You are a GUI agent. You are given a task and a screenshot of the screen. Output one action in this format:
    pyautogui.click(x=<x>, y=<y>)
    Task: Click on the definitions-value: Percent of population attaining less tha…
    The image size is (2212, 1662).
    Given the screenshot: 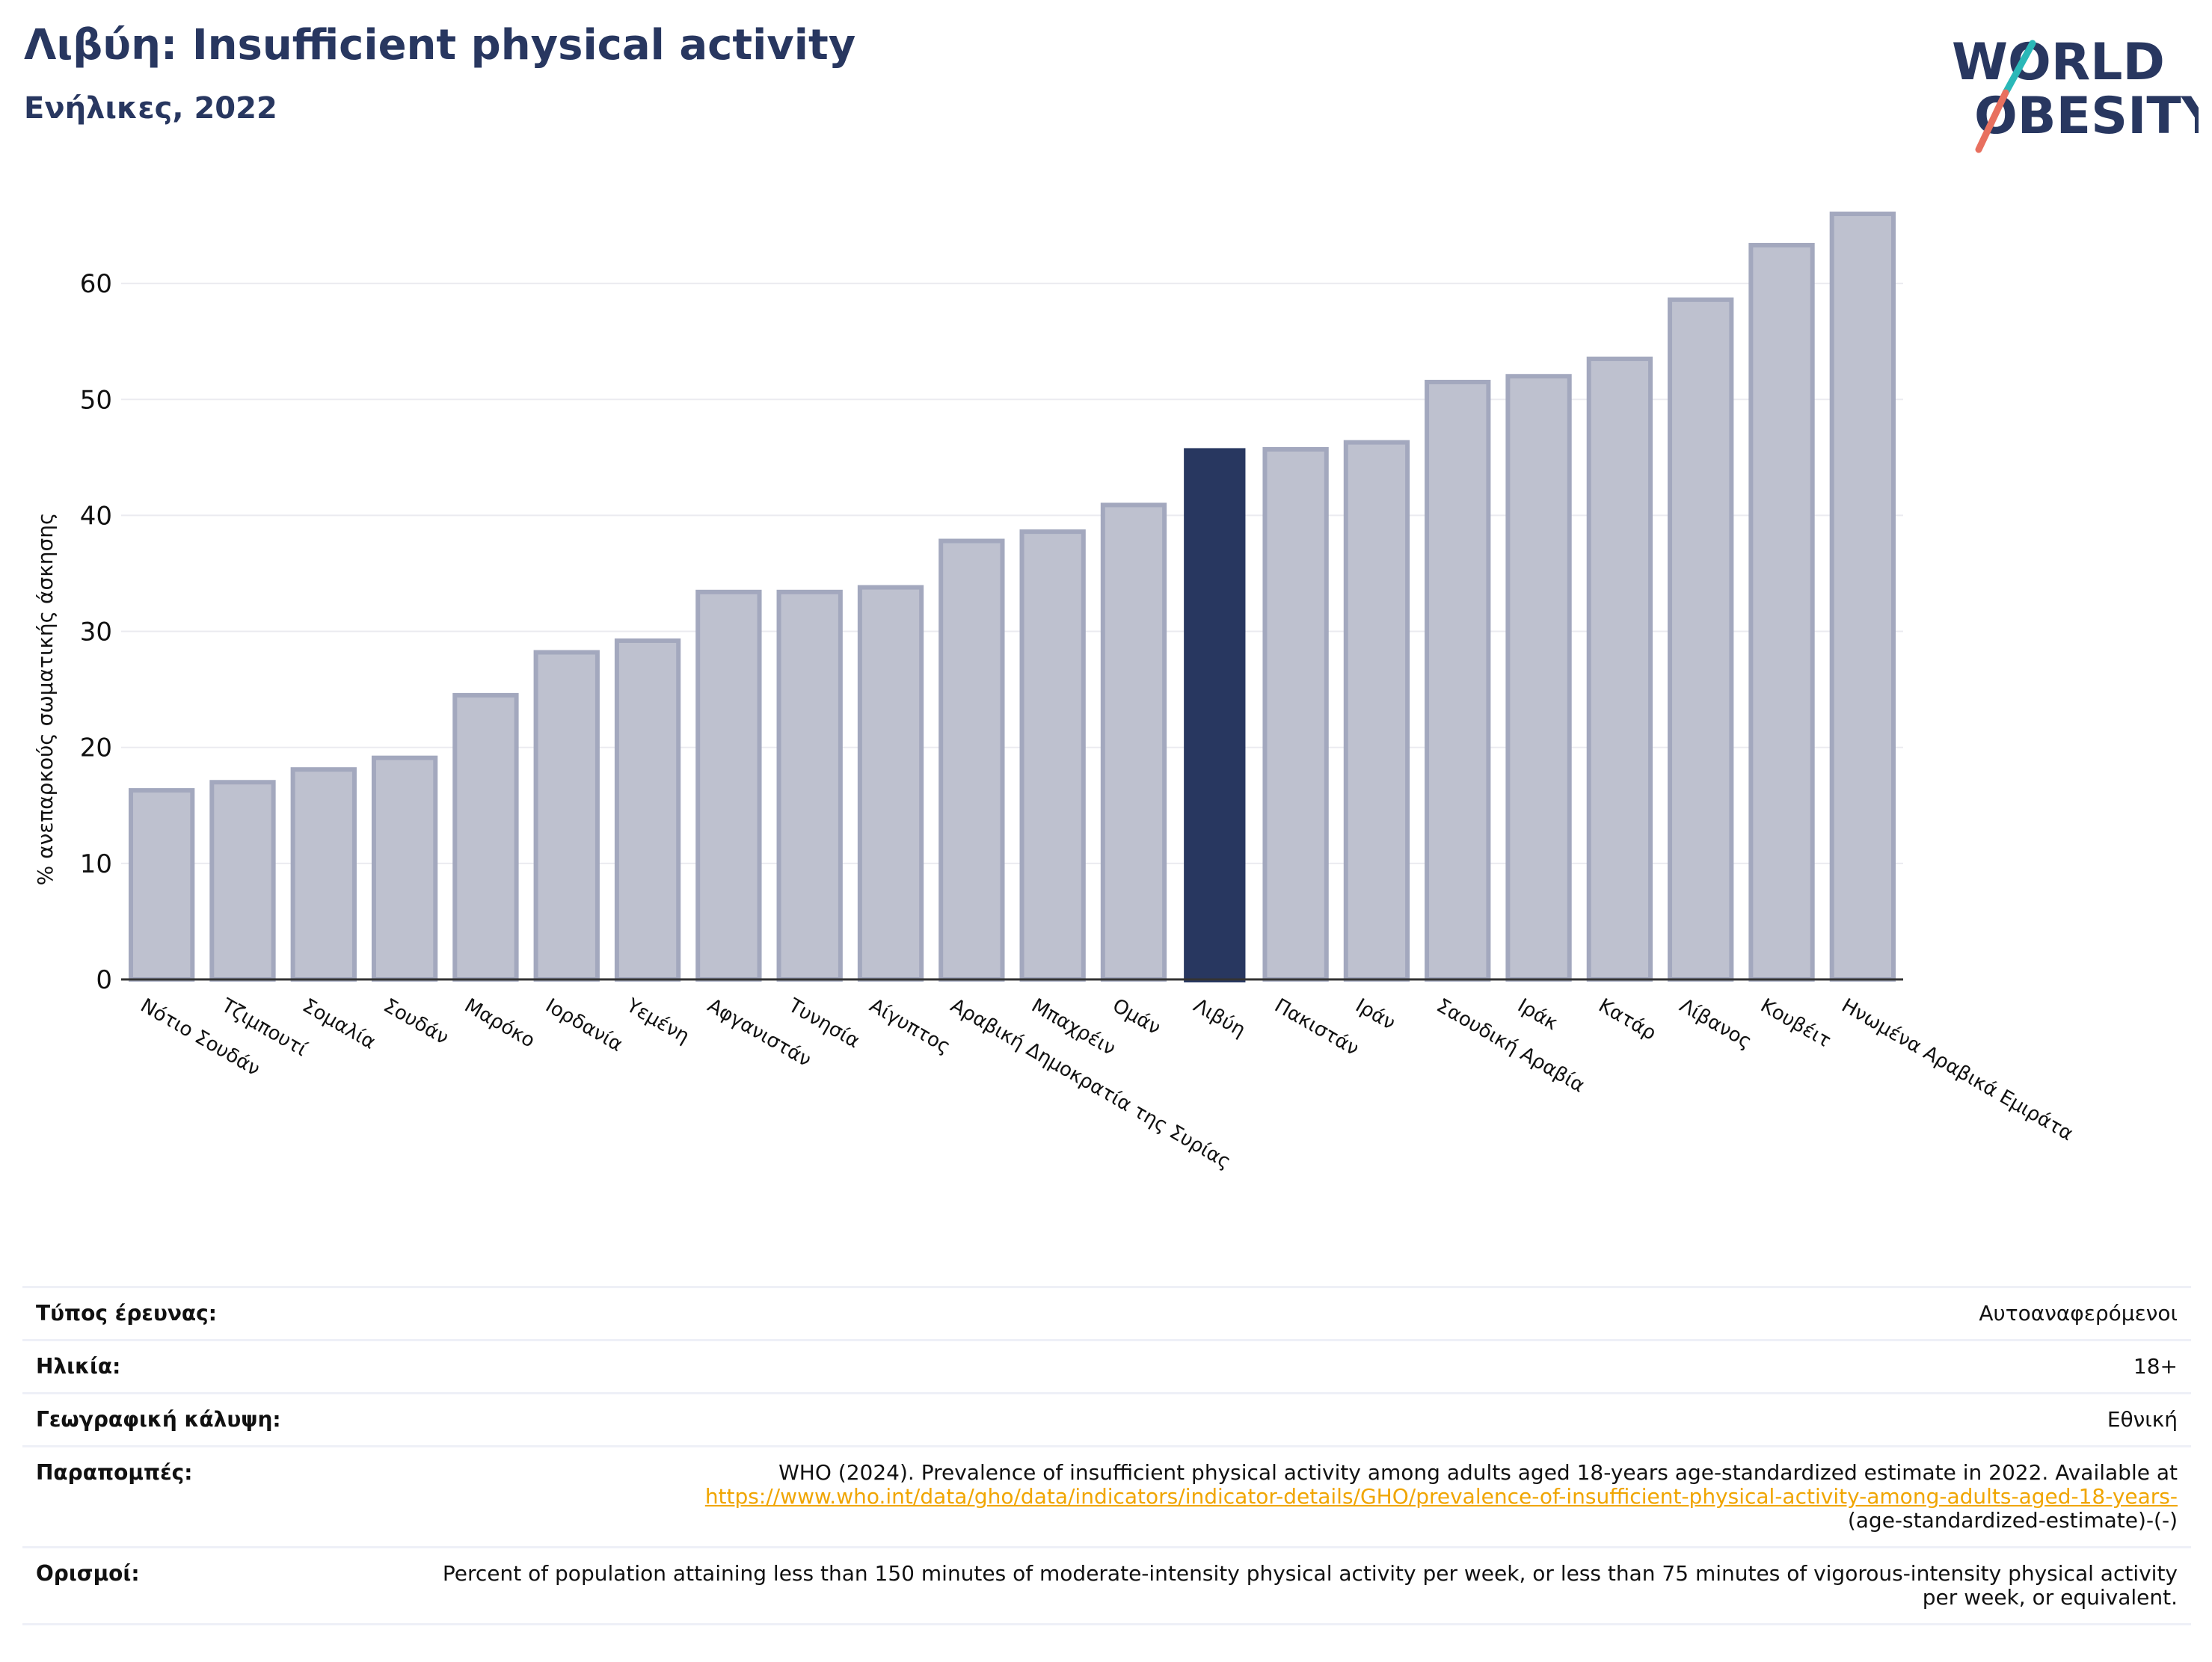 What is the action you would take?
    pyautogui.click(x=1310, y=1585)
    